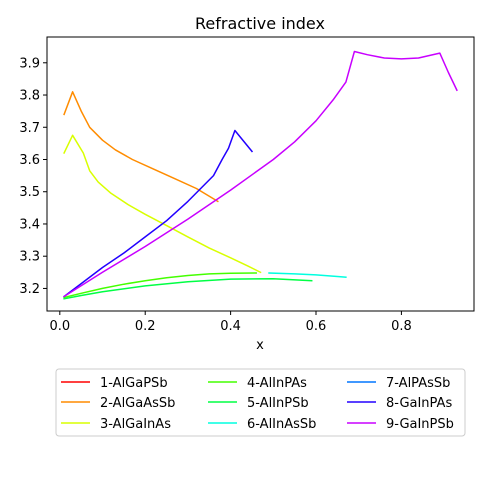 The image size is (500, 500). What do you see at coordinates (277, 383) in the screenshot?
I see `legend-entry-label: 4-AlInPAs` at bounding box center [277, 383].